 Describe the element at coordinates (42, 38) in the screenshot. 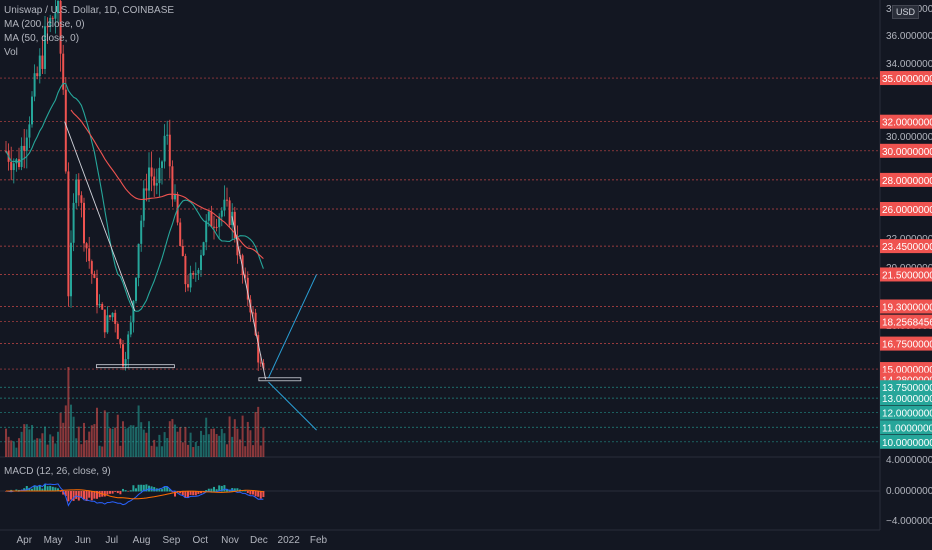

I see `ma50-legend: MA (50, close, 0)` at that location.